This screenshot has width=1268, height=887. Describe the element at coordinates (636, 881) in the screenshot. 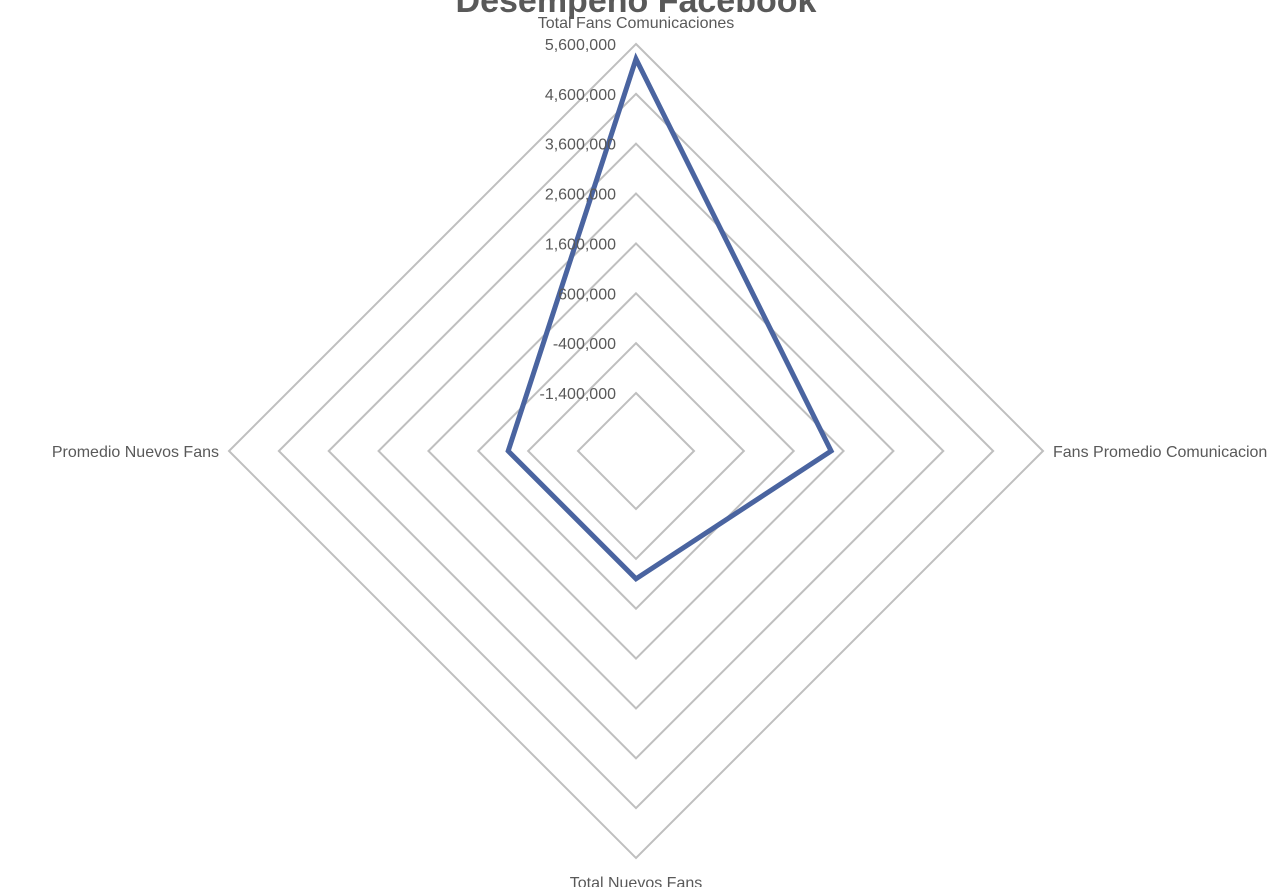

I see `category-label: Total Nuevos Fans` at that location.